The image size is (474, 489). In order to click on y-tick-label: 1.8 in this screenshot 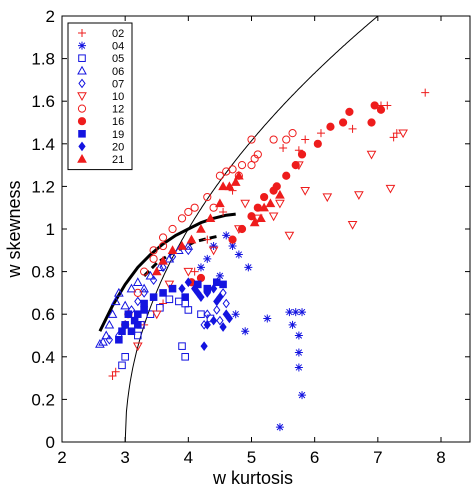, I will do `click(43, 59)`.